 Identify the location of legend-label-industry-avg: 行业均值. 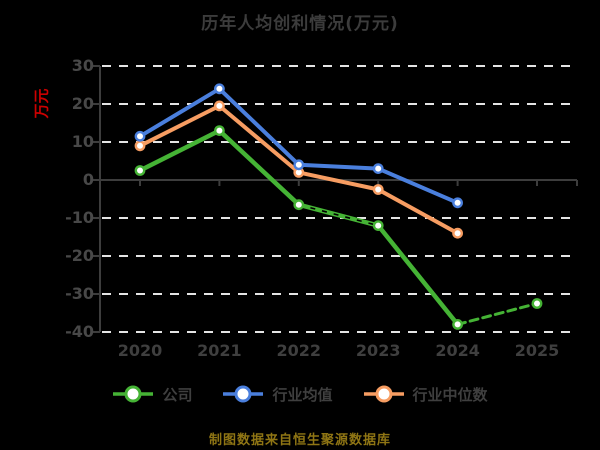
(302, 394).